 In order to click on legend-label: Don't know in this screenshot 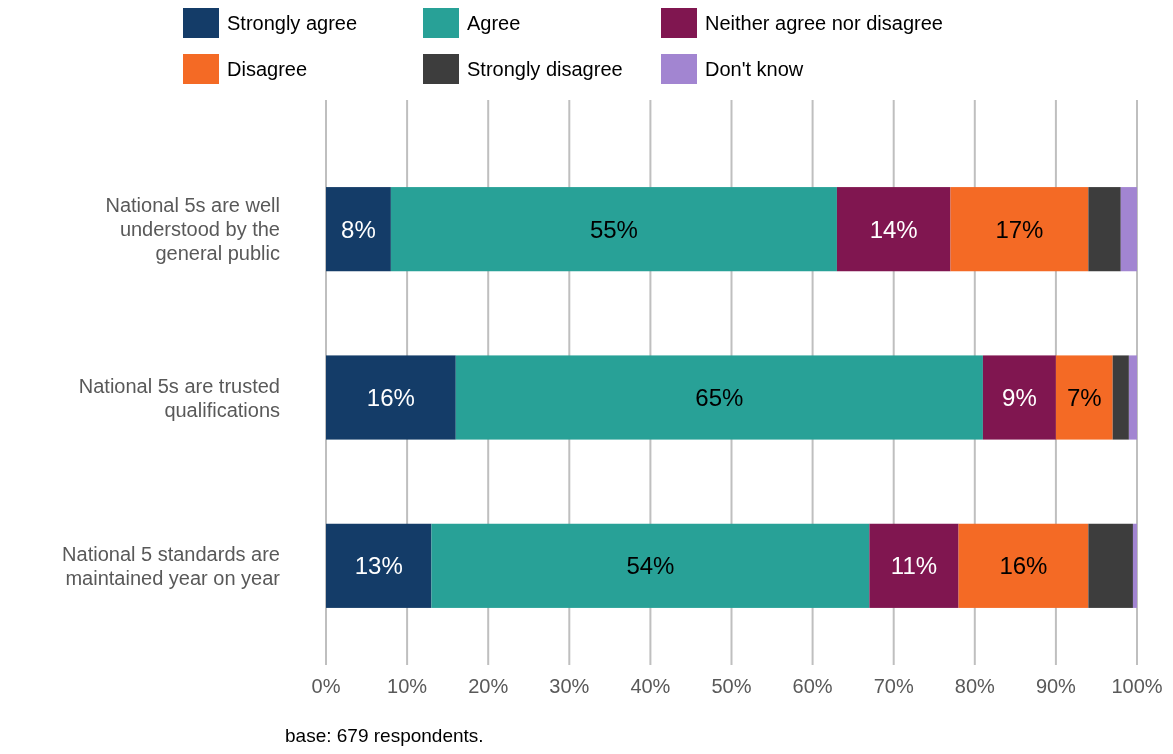, I will do `click(754, 69)`.